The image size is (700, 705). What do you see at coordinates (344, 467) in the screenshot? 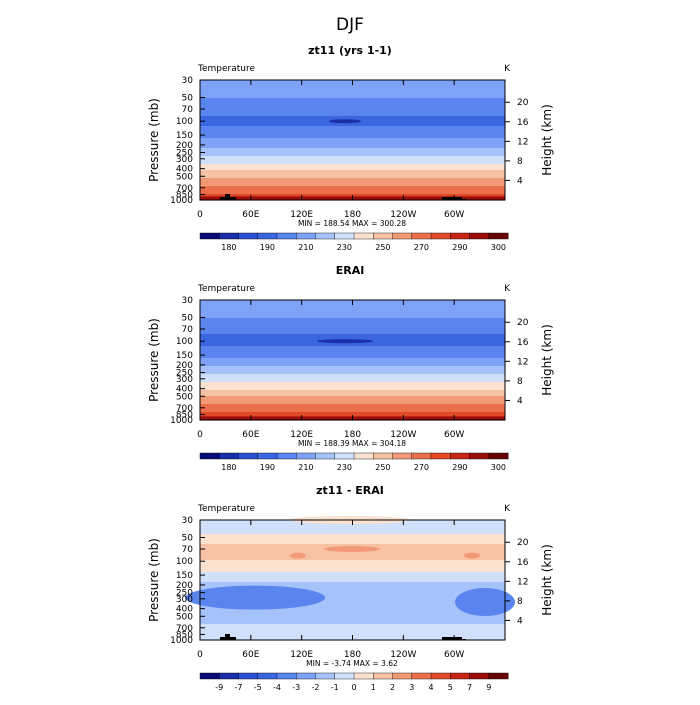
I see `colorbar-label: 230` at bounding box center [344, 467].